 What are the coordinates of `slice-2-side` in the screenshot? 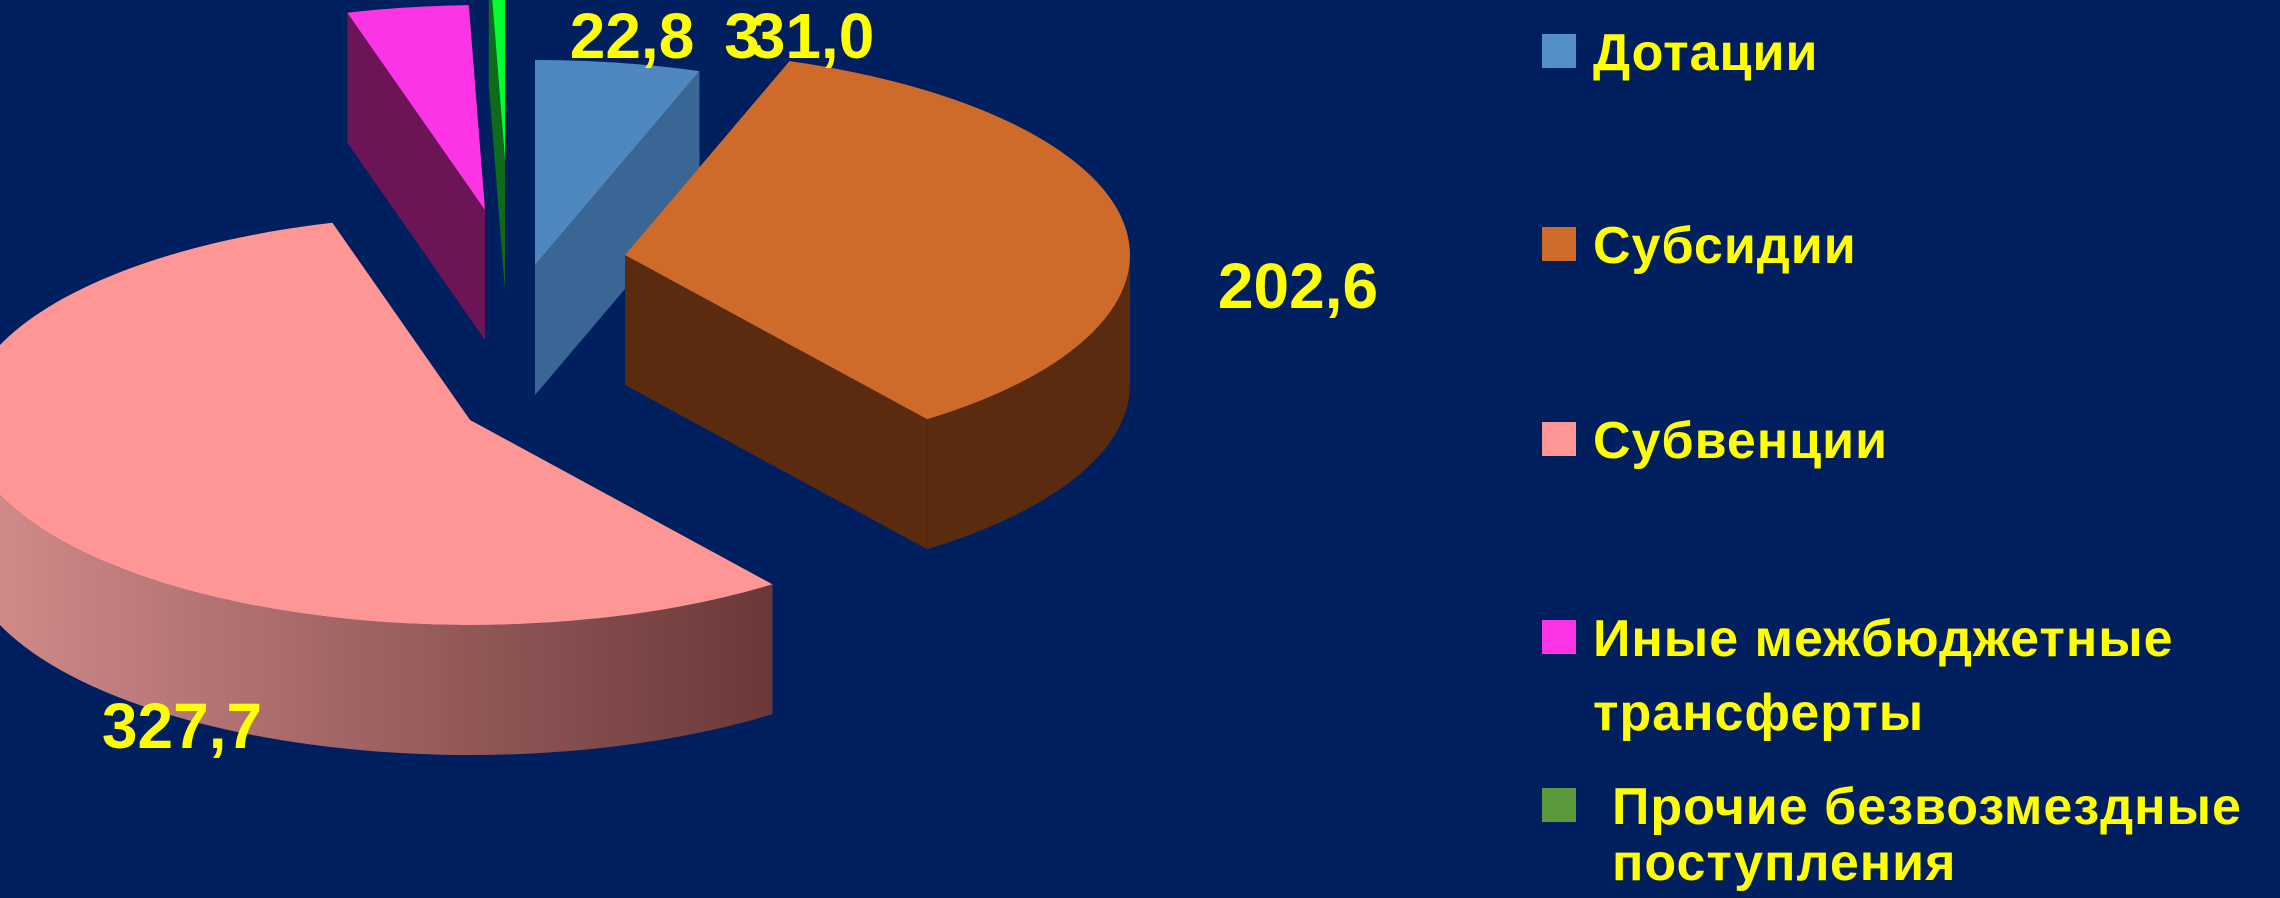 It's located at (1028, 402).